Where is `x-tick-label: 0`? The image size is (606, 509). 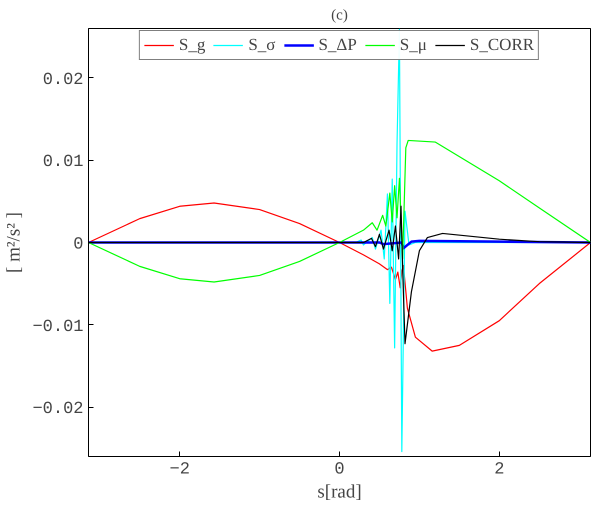 x-tick-label: 0 is located at coordinates (339, 470).